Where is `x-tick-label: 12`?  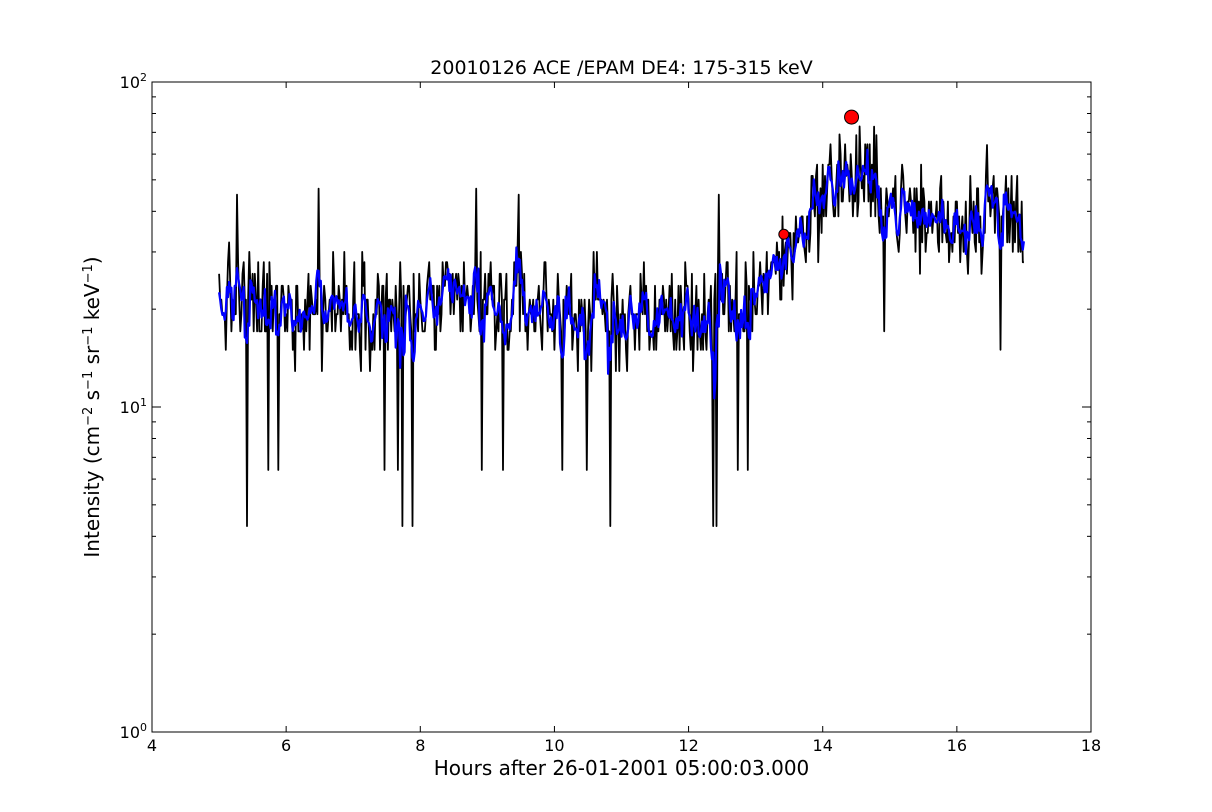 x-tick-label: 12 is located at coordinates (688, 745).